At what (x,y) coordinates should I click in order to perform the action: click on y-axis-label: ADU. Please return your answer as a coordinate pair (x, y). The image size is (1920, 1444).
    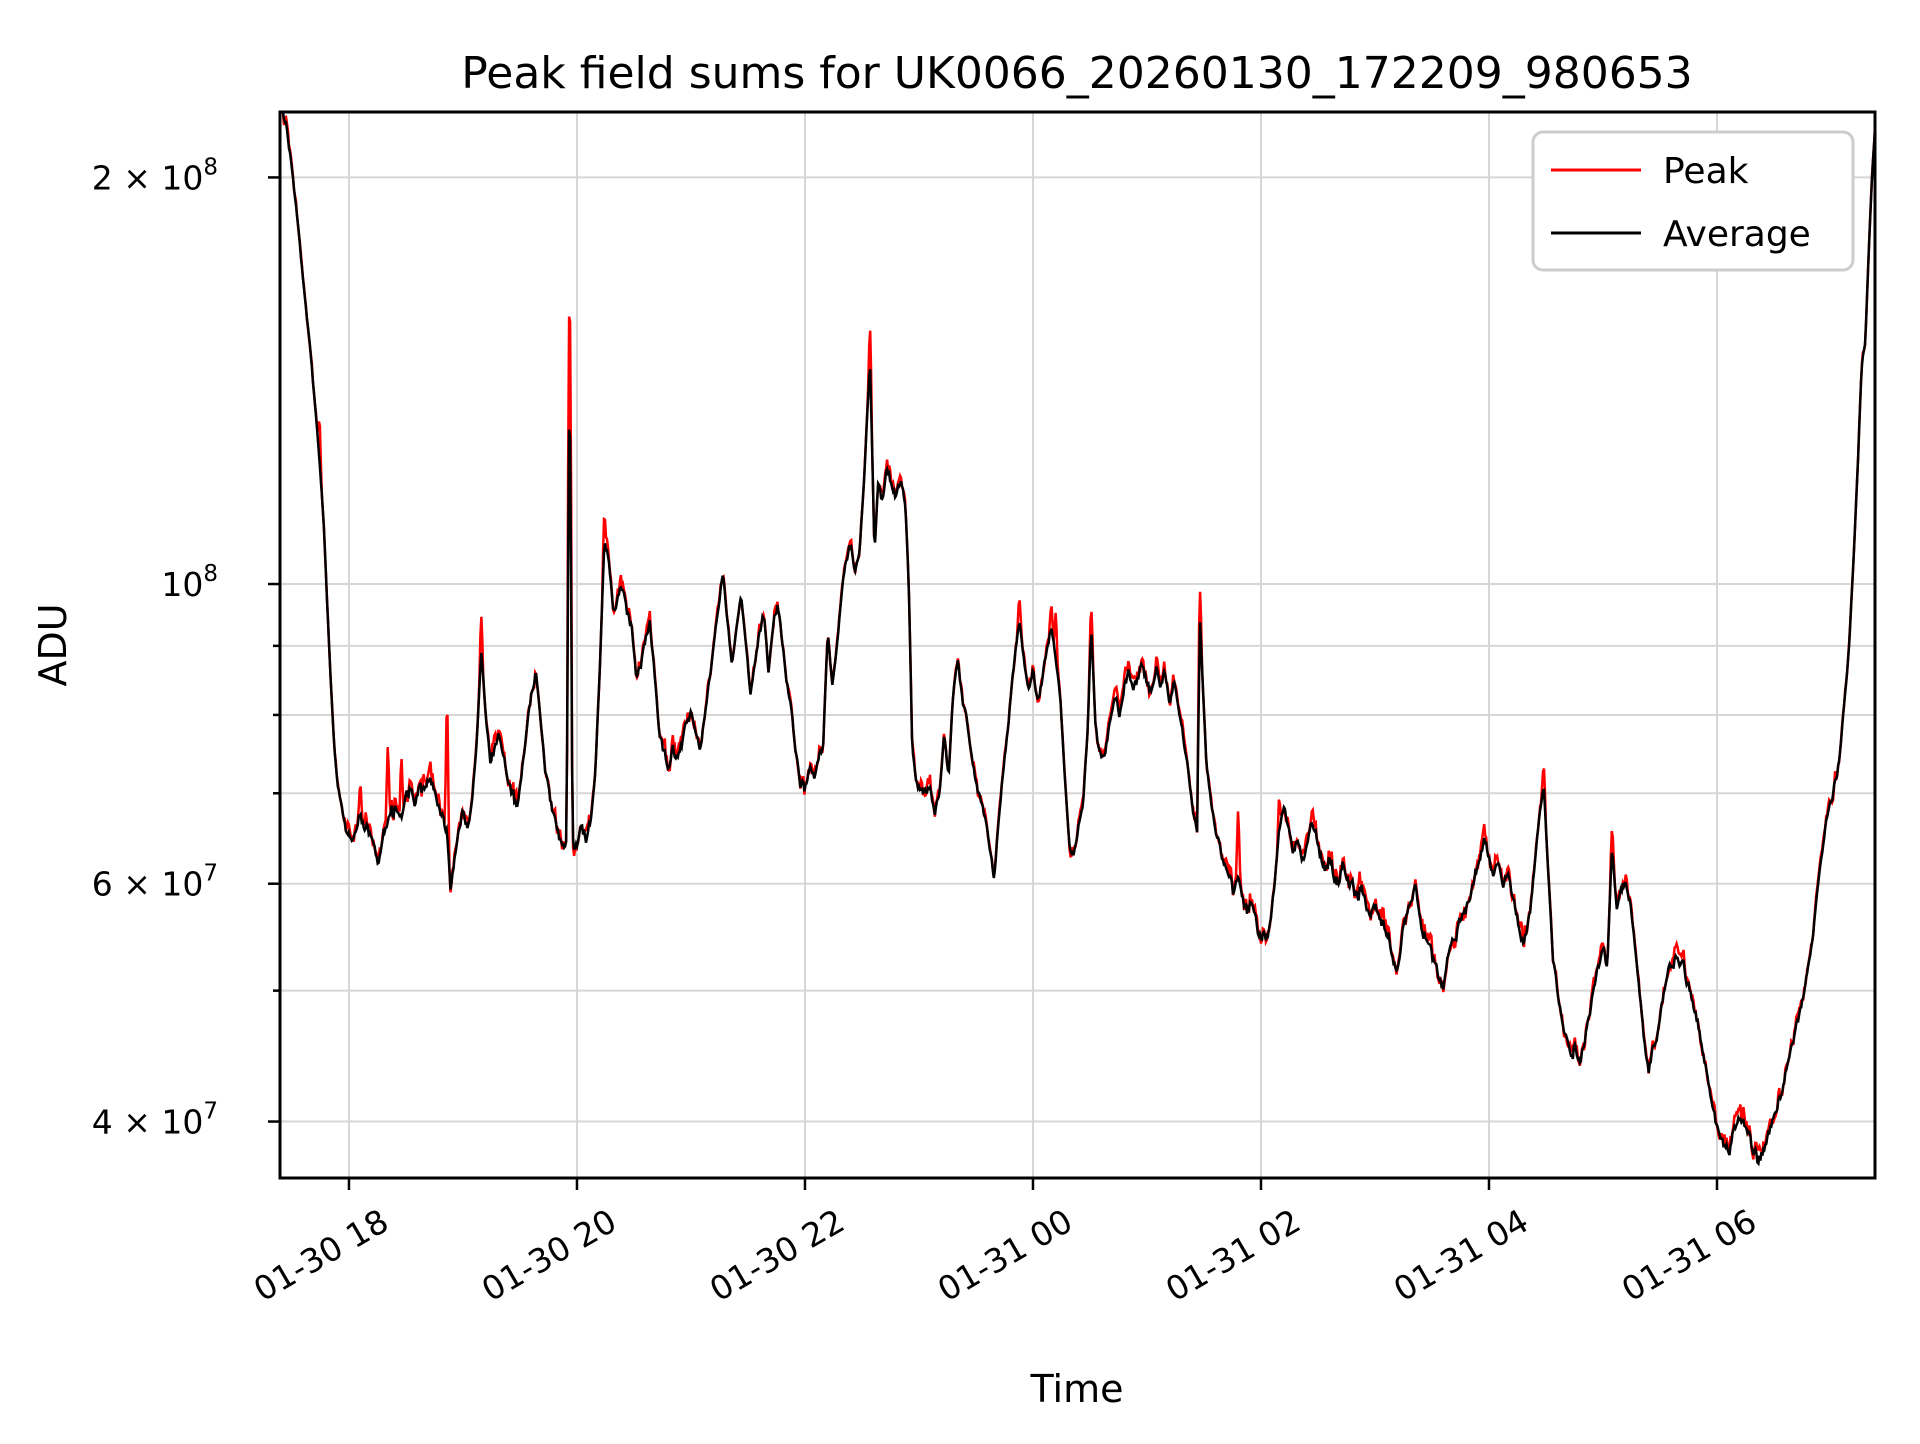
    Looking at the image, I should click on (53, 644).